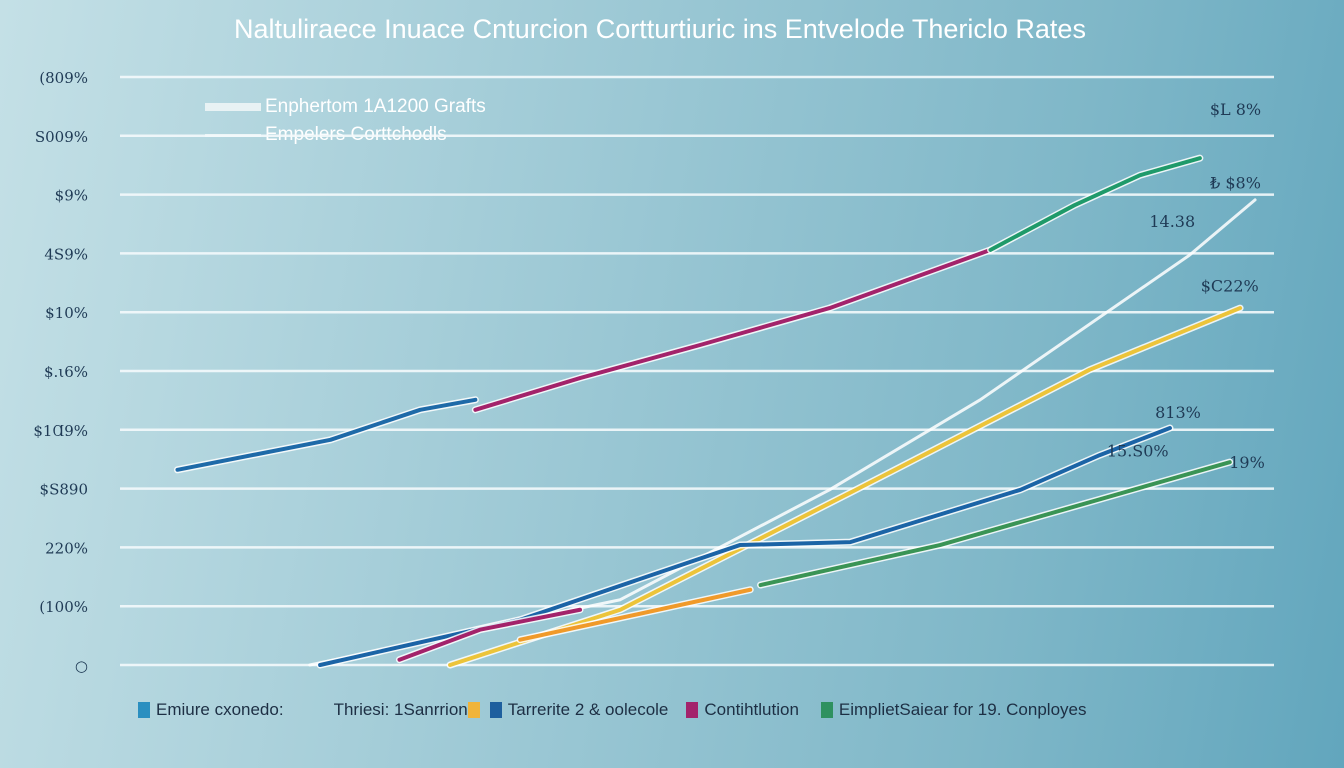  What do you see at coordinates (1172, 221) in the screenshot?
I see `data-label: 14.38` at bounding box center [1172, 221].